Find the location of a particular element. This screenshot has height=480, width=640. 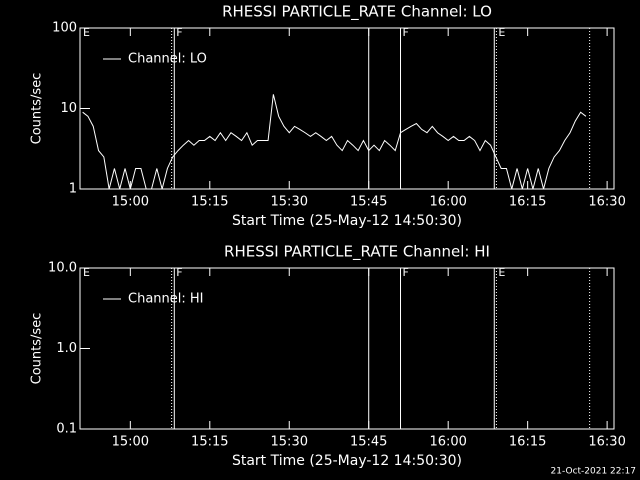

y-tick-label: 1 is located at coordinates (73, 189).